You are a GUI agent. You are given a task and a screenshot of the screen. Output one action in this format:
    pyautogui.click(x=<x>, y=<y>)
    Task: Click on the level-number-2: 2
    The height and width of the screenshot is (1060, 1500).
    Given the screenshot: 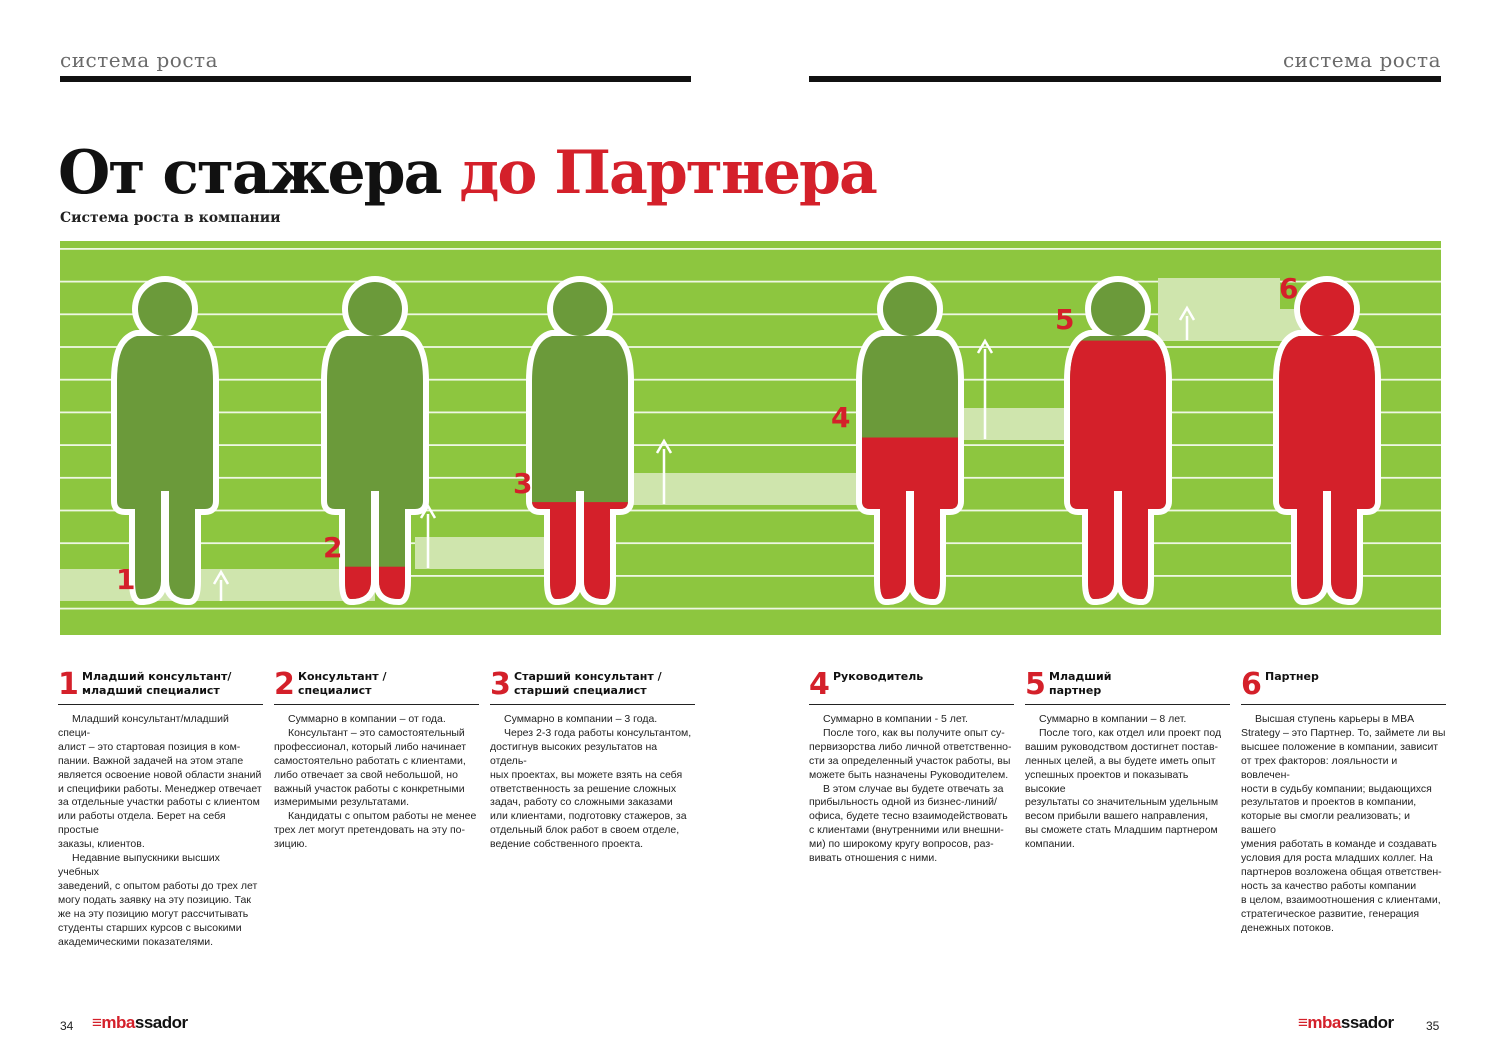 What is the action you would take?
    pyautogui.click(x=332, y=547)
    